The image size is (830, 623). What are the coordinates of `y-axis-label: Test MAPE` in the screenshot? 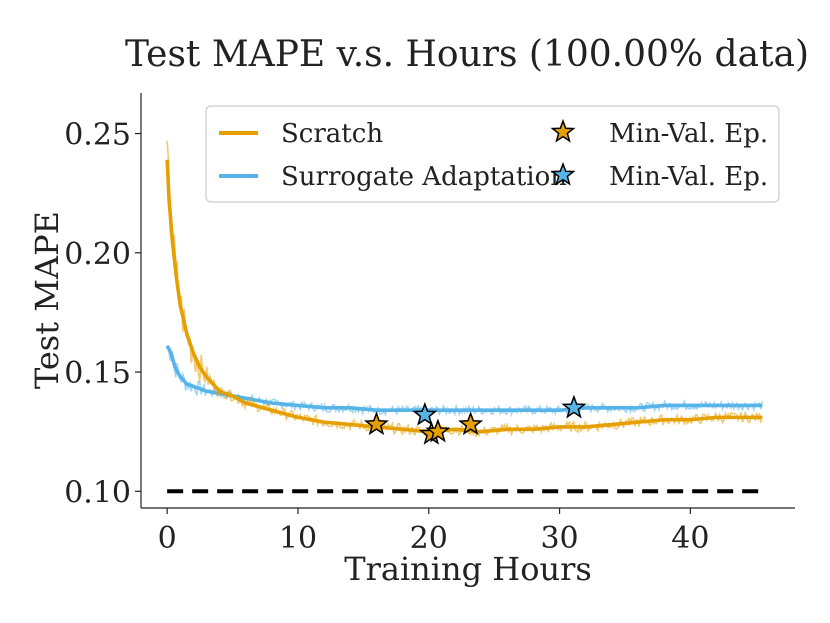 It's located at (47, 300).